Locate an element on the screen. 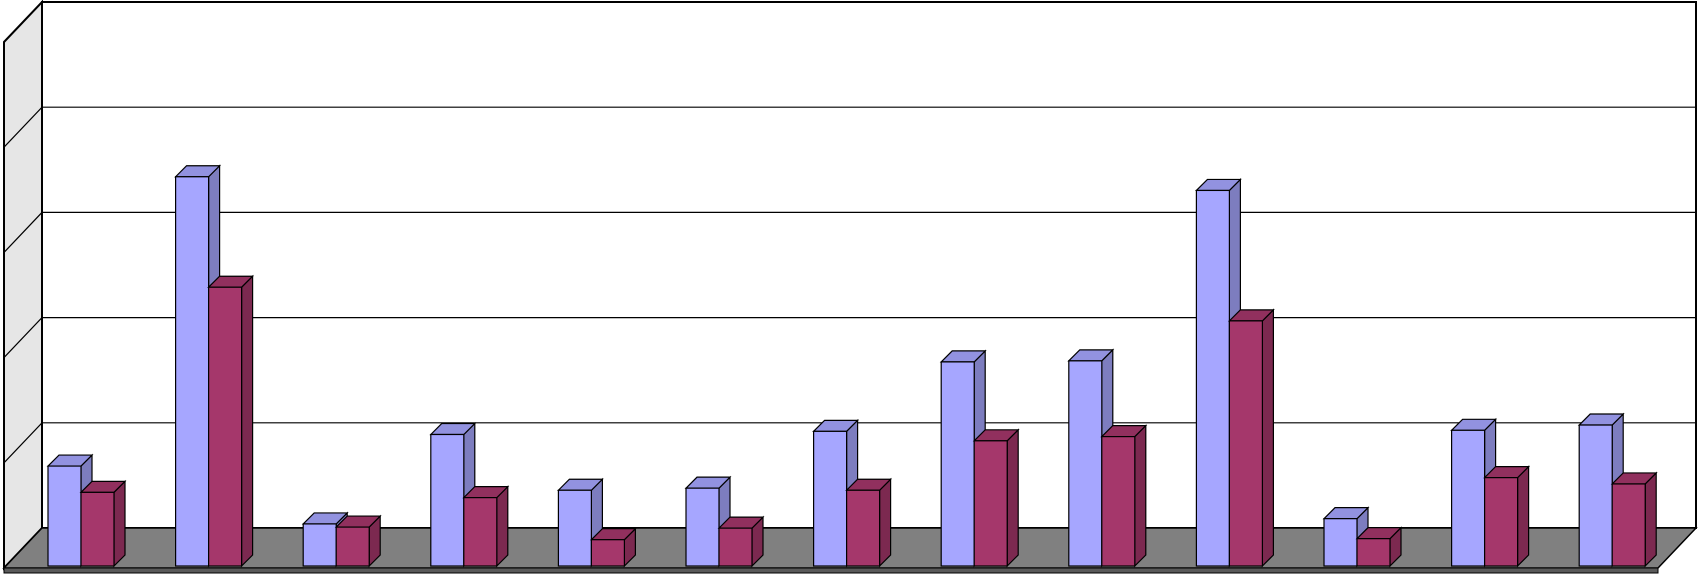 This screenshot has width=1705, height=588. side-wall is located at coordinates (23, 285).